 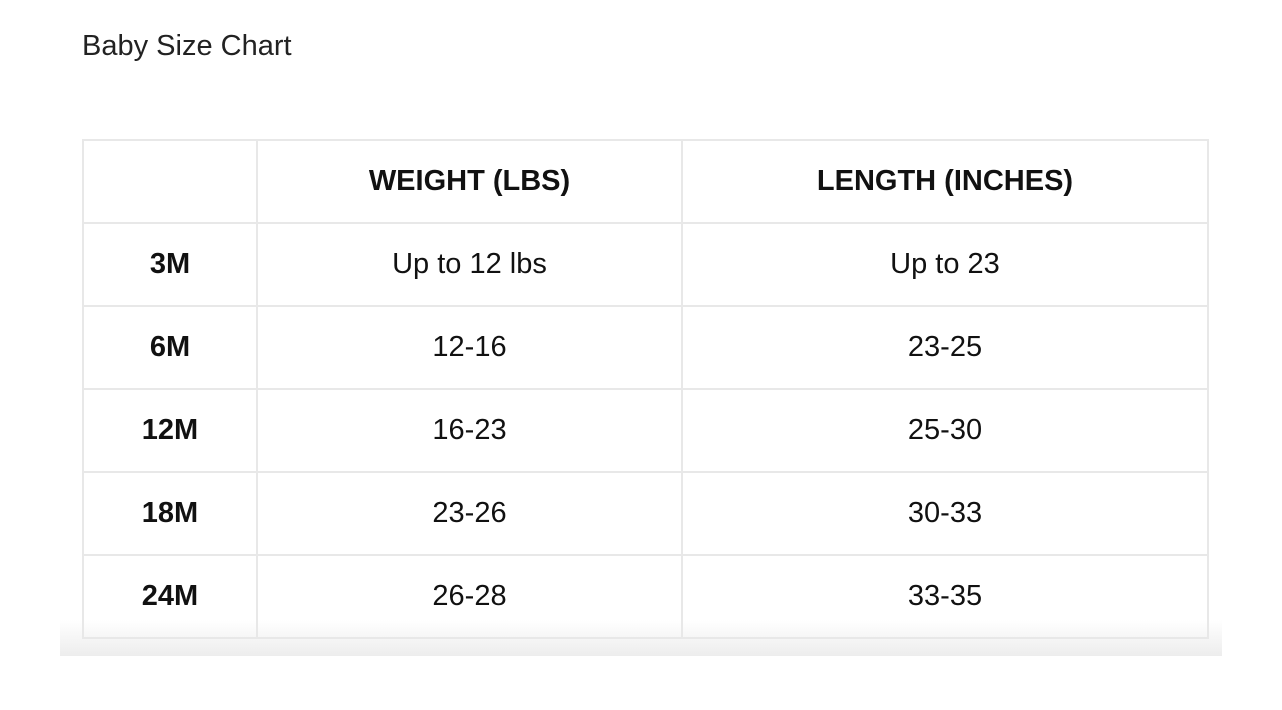 What do you see at coordinates (170, 347) in the screenshot?
I see `size-cell: 6M` at bounding box center [170, 347].